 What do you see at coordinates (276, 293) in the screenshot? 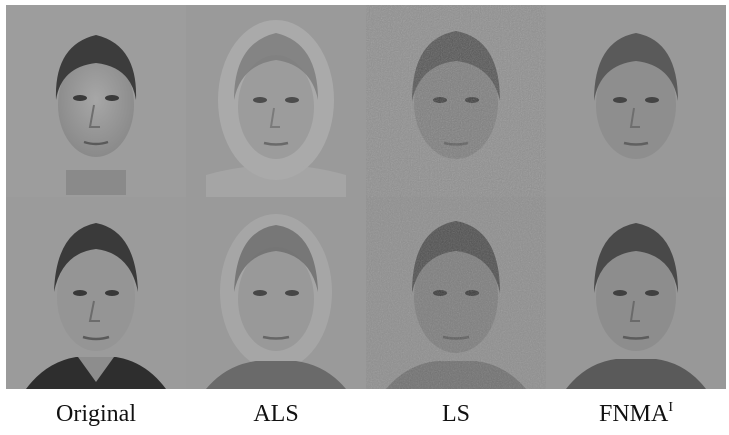
I see `row2-als-face` at bounding box center [276, 293].